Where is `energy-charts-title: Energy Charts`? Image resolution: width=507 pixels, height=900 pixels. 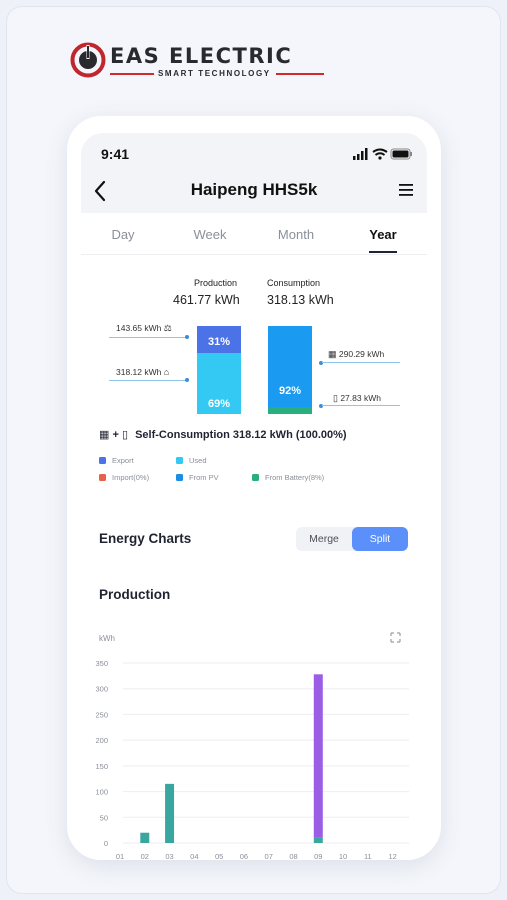
energy-charts-title: Energy Charts is located at coordinates (145, 538).